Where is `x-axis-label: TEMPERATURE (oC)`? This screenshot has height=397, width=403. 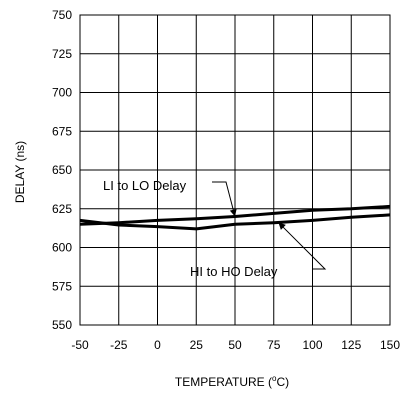
x-axis-label: TEMPERATURE (oC) is located at coordinates (232, 381).